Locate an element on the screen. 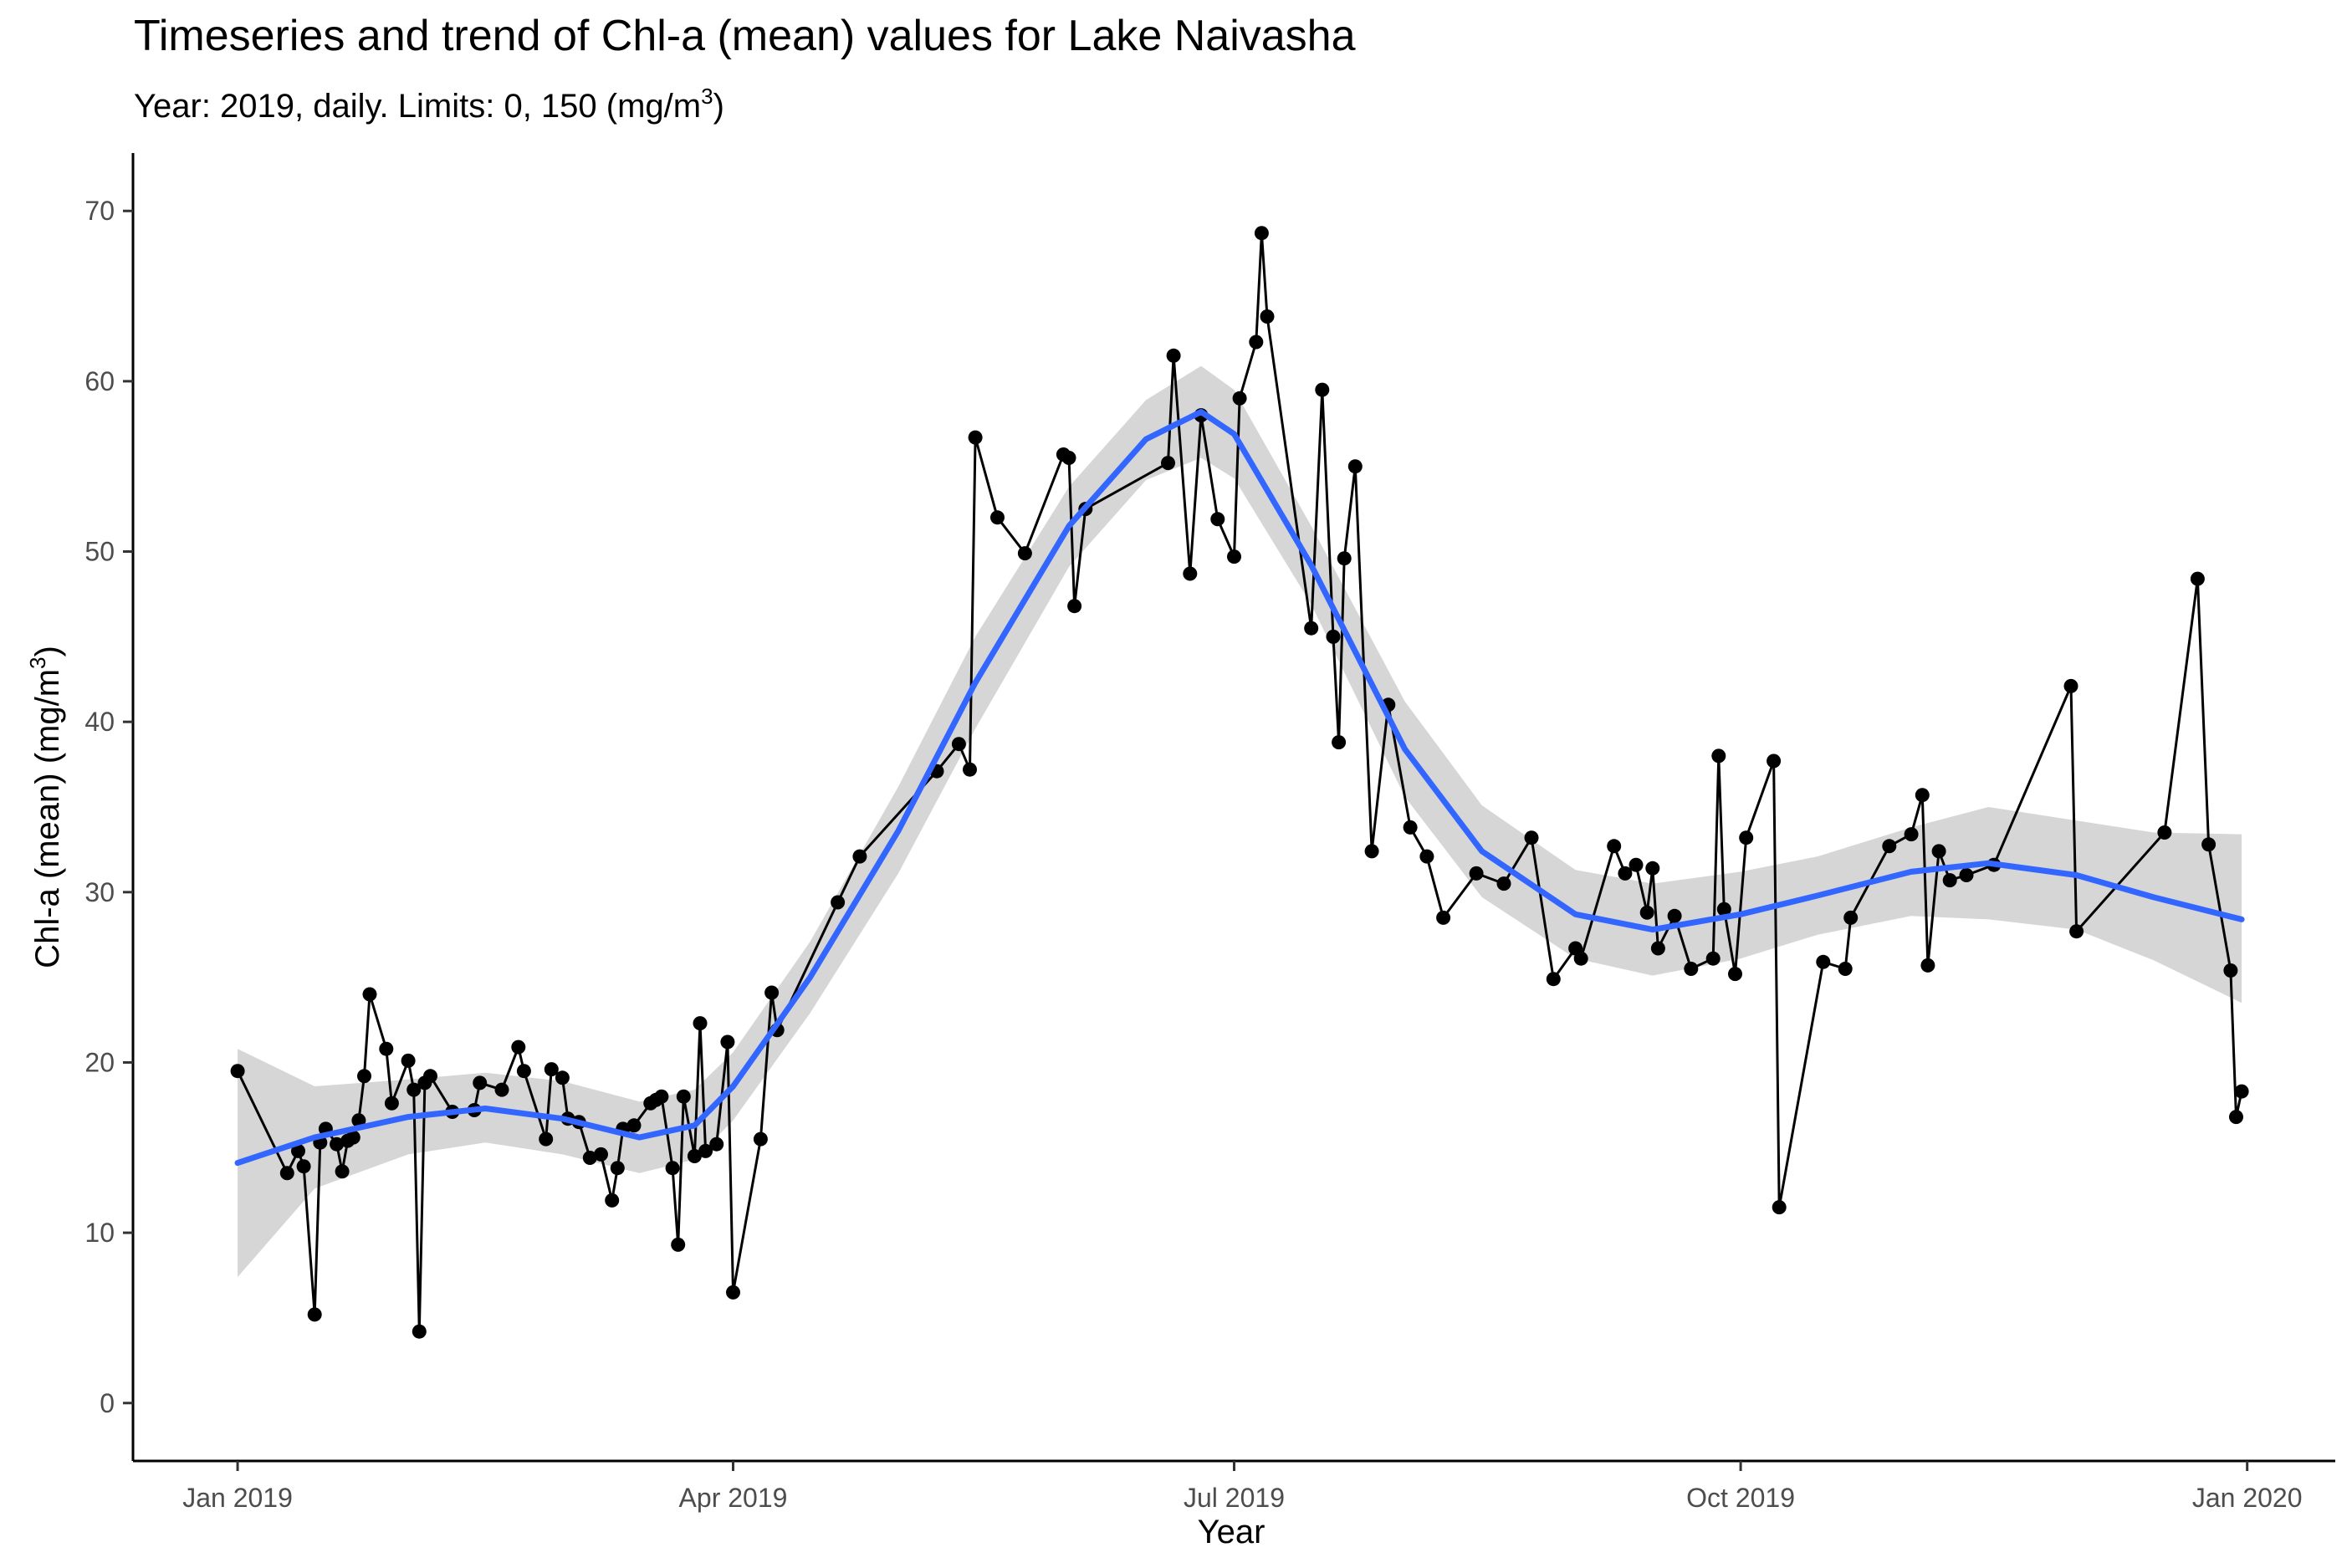  y-axis-title: Chl-a (mean) (mg/m3) is located at coordinates (45, 807).